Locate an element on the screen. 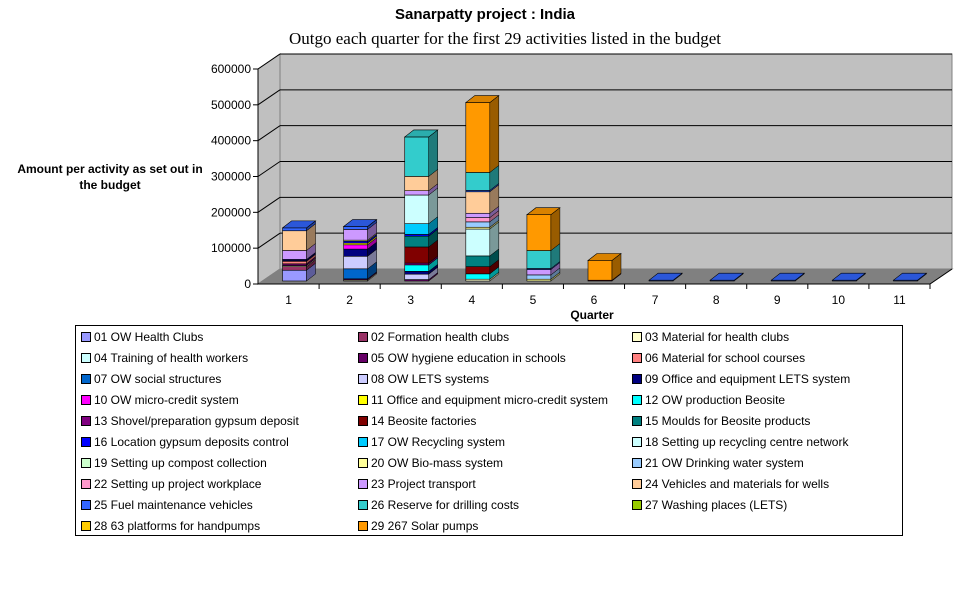  legend-label: 19 Setting up compost collection is located at coordinates (180, 463).